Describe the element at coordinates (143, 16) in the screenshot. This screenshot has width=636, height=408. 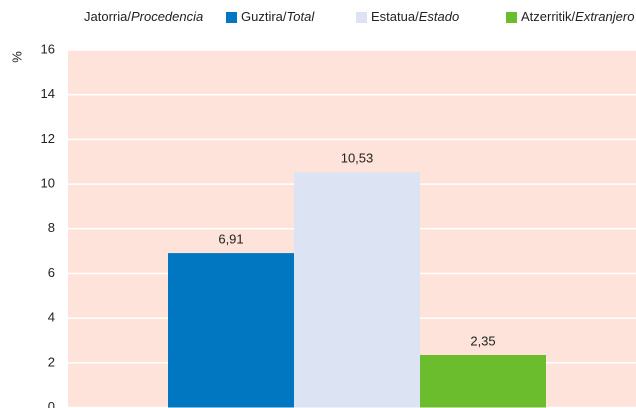
I see `legend-title: Jatorria/Procedencia` at that location.